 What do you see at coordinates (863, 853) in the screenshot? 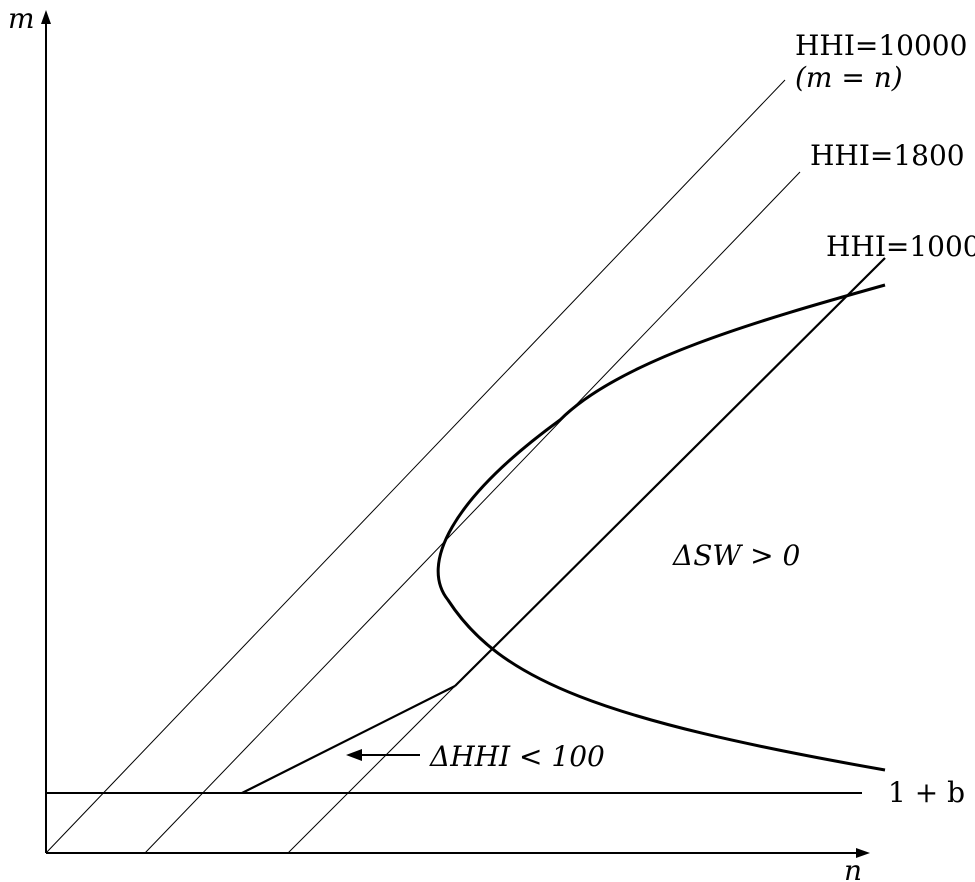
I see `x-axis-arrow` at bounding box center [863, 853].